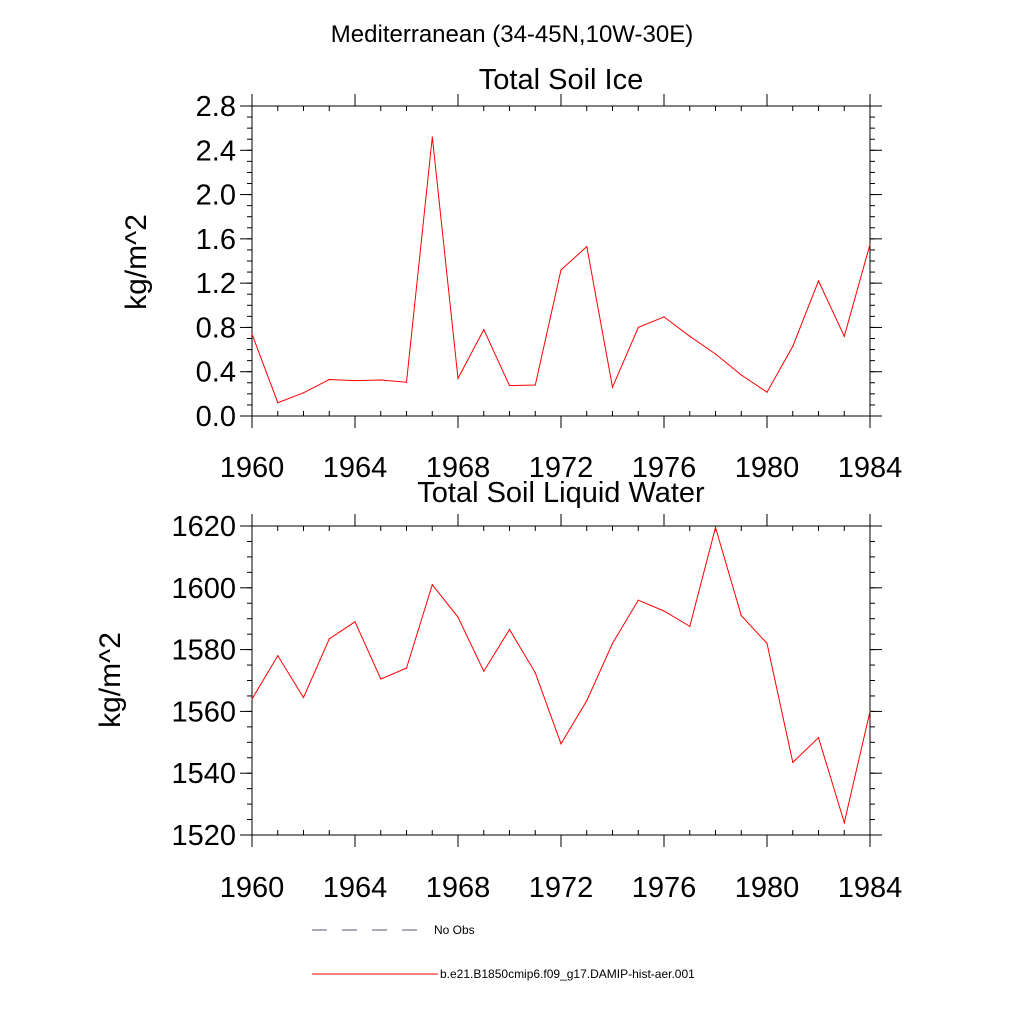 Image resolution: width=1024 pixels, height=1029 pixels. I want to click on y-tick-label: 1580, so click(203, 651).